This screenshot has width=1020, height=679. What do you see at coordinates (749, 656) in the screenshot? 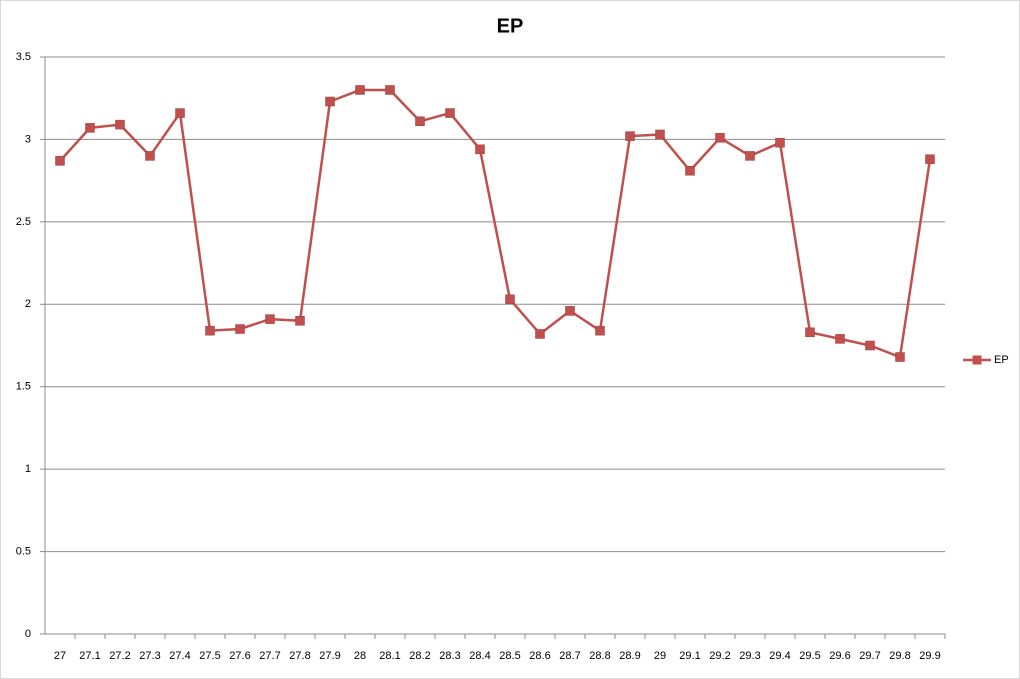
I see `x-tick-label: 29.3` at bounding box center [749, 656].